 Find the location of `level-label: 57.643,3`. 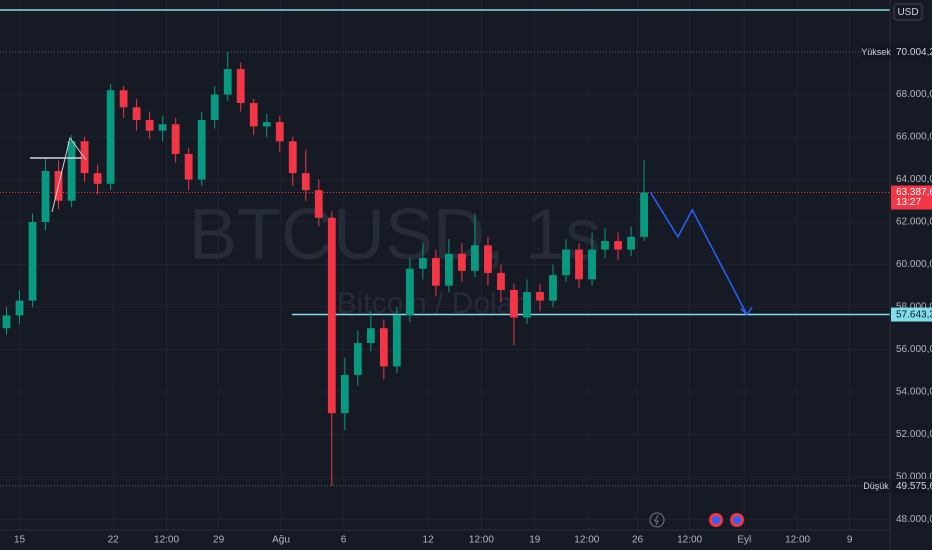

level-label: 57.643,3 is located at coordinates (914, 315).